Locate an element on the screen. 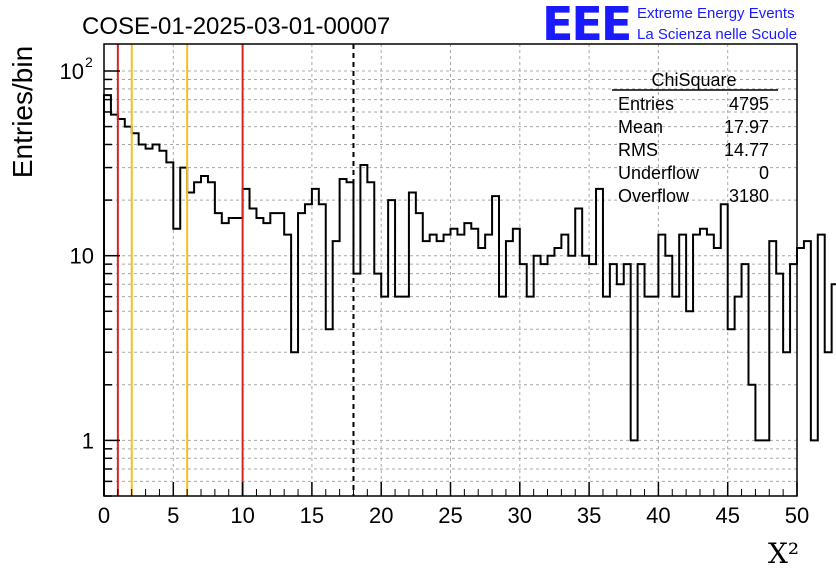  stats-label: Mean is located at coordinates (640, 127).